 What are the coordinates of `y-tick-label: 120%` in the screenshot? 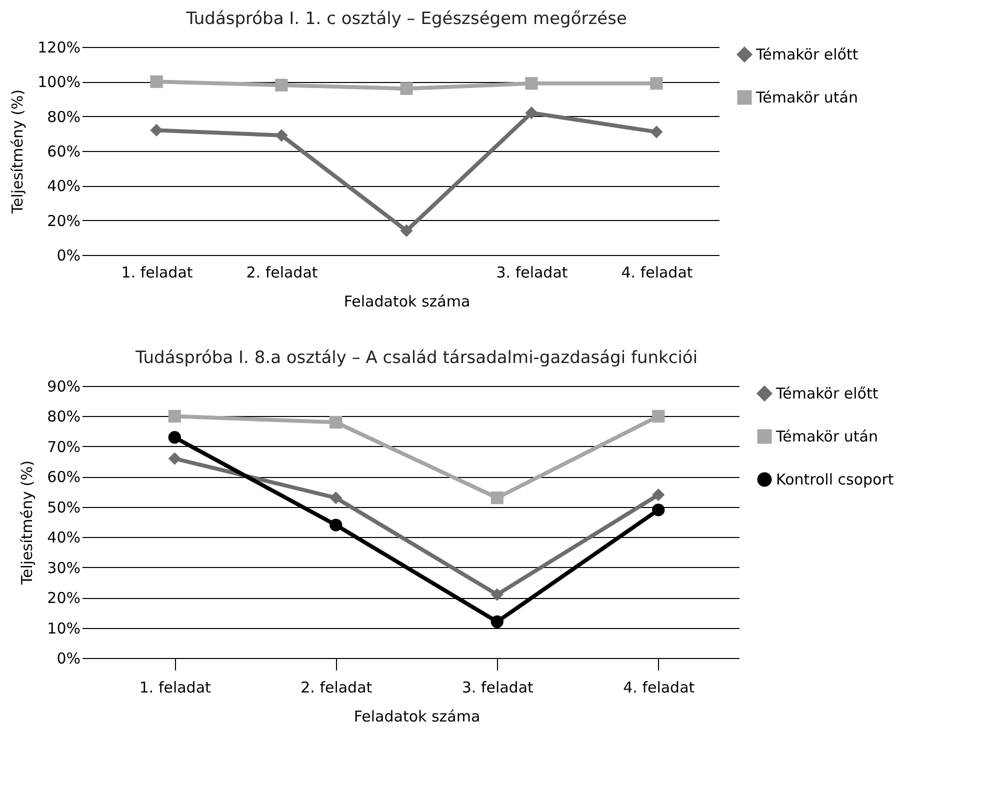 It's located at (59, 47).